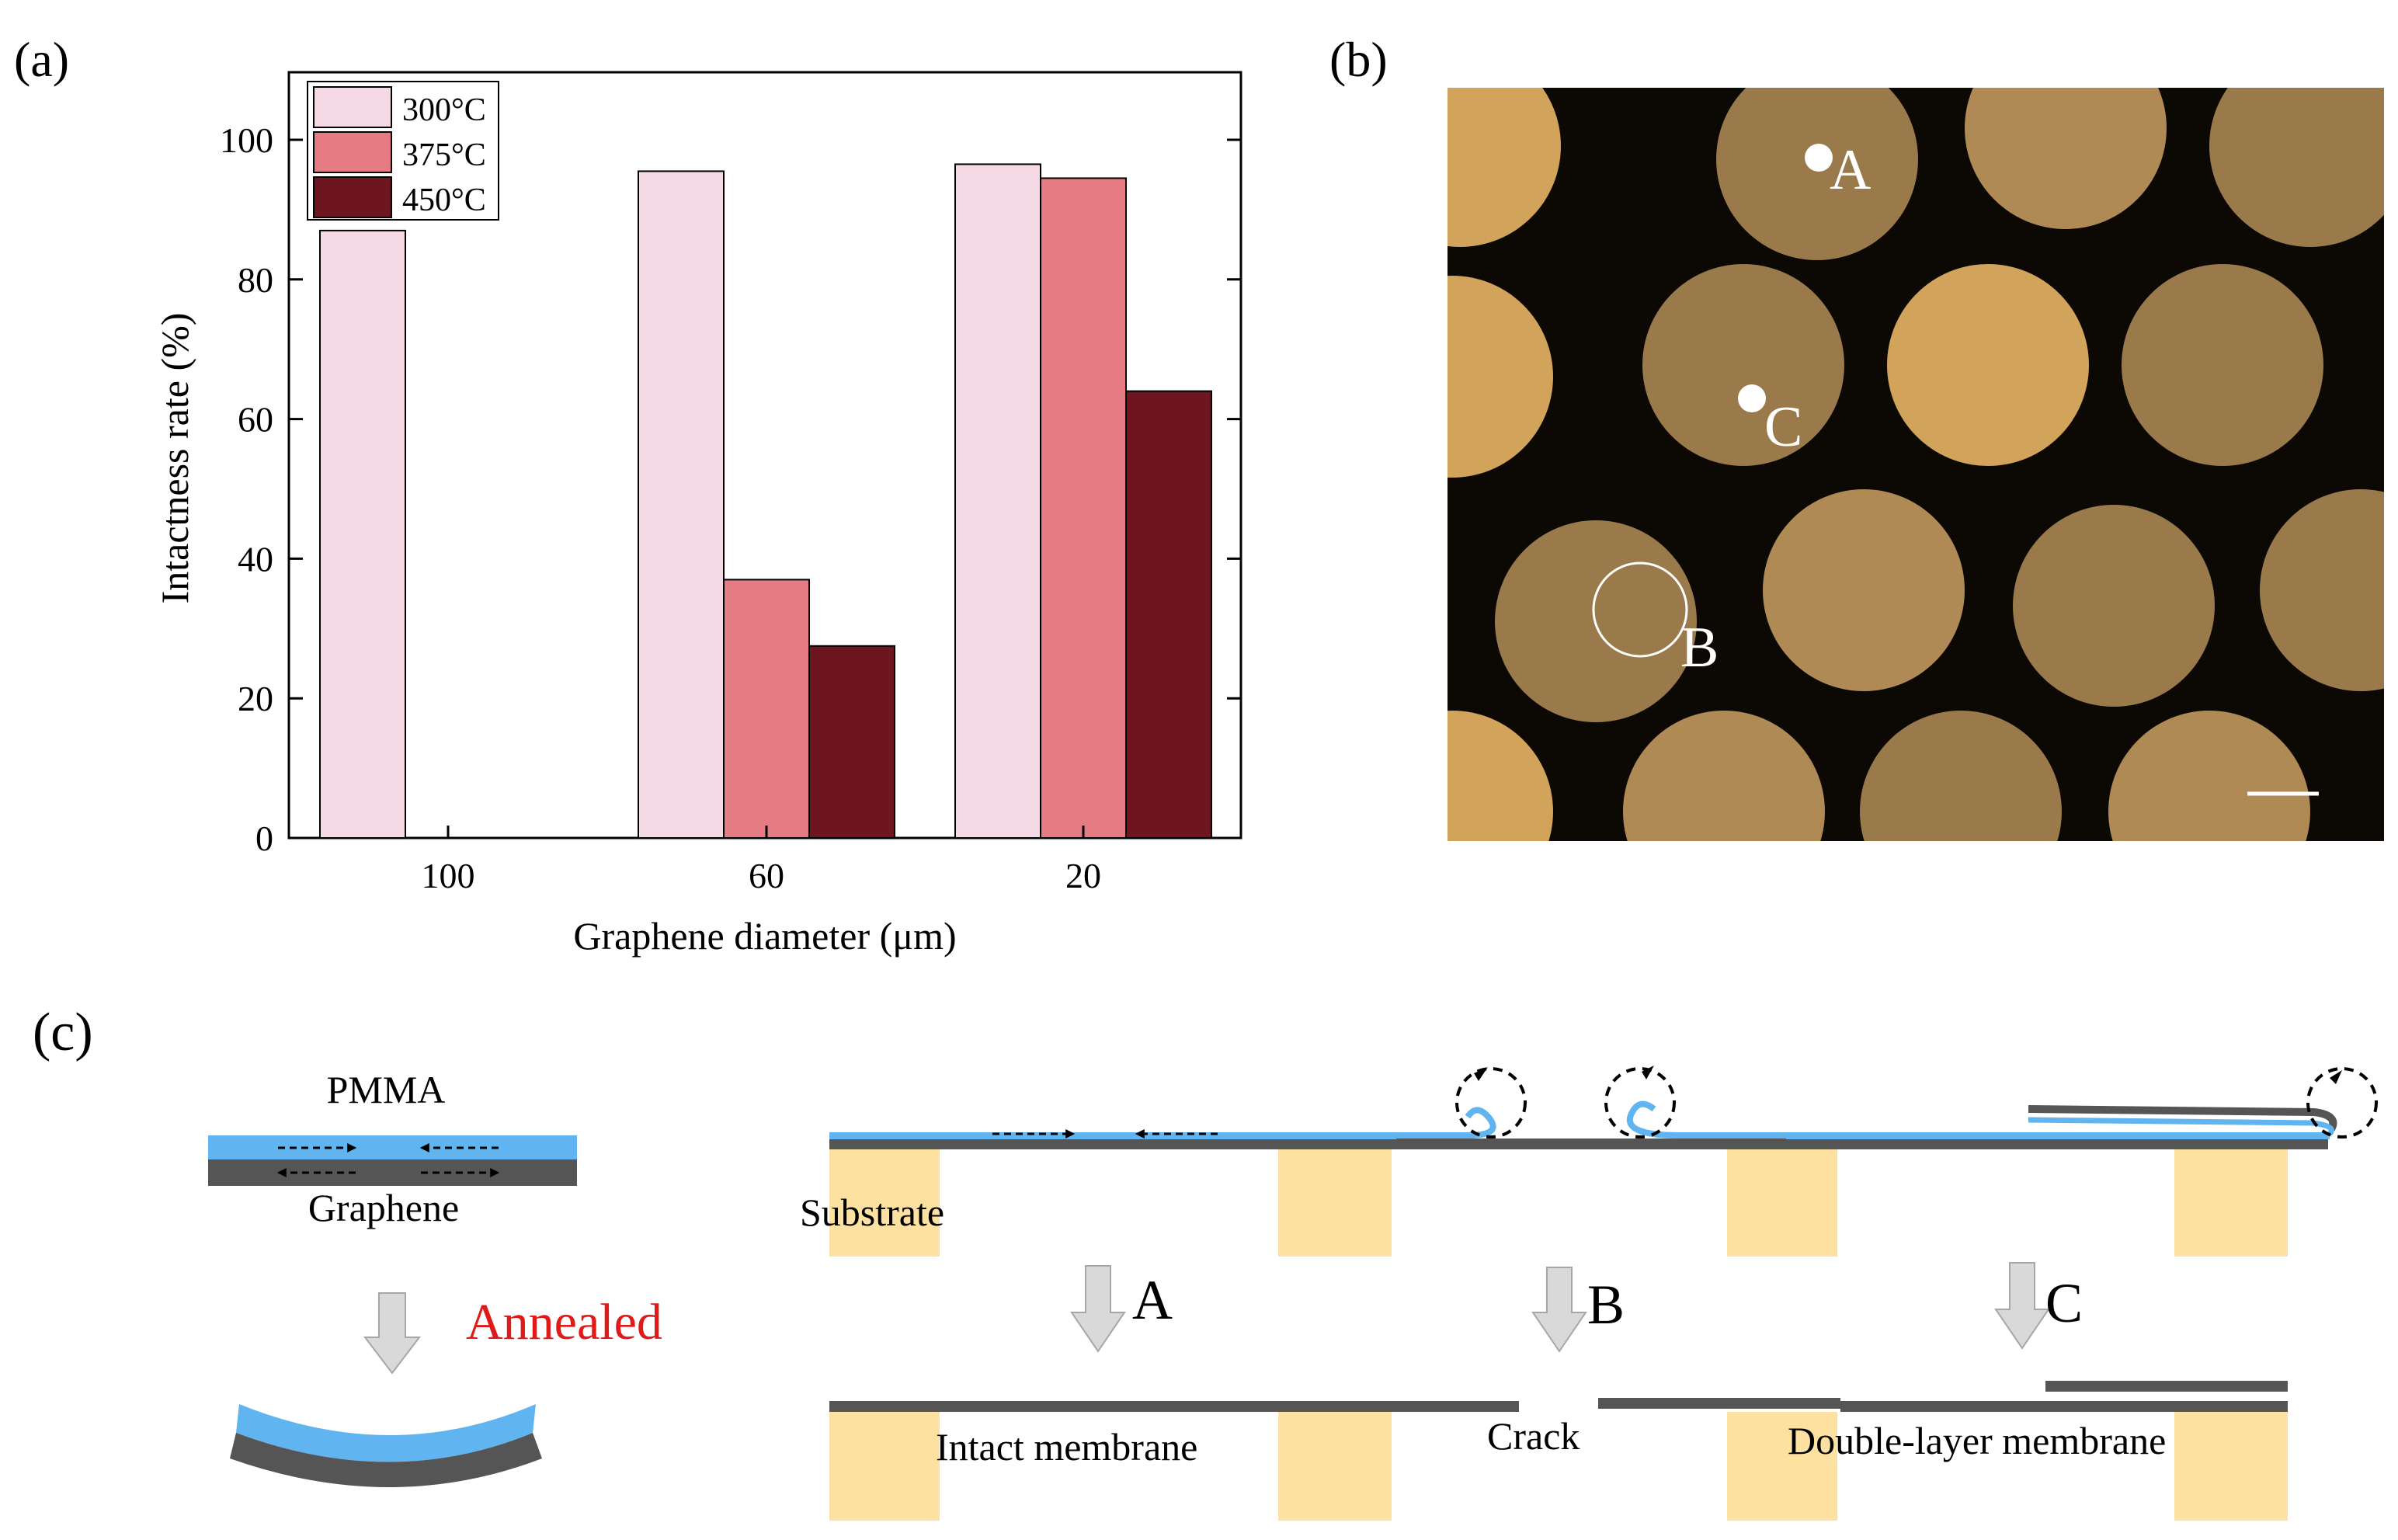  Describe the element at coordinates (1752, 398) in the screenshot. I see `marker-c-dot` at that location.